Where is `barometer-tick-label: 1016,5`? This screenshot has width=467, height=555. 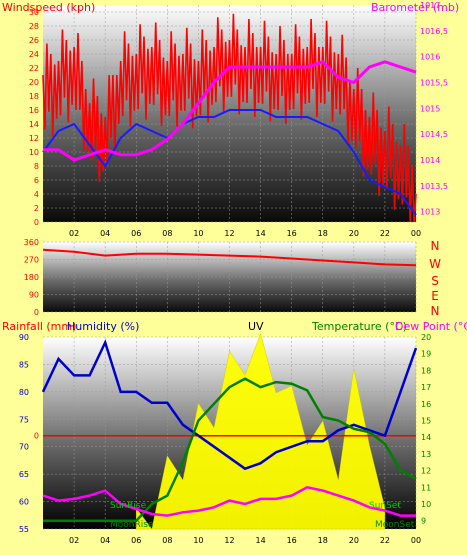
barometer-tick-label: 1016,5 is located at coordinates (434, 31).